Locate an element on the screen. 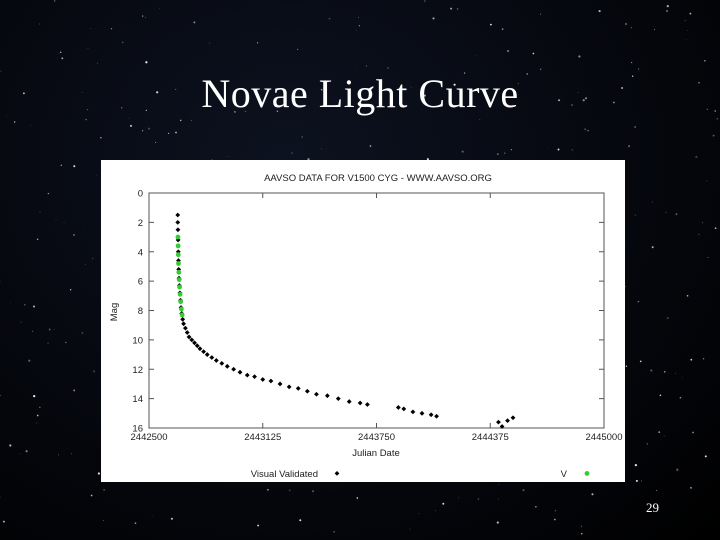  y-tick-label: 4 is located at coordinates (140, 252).